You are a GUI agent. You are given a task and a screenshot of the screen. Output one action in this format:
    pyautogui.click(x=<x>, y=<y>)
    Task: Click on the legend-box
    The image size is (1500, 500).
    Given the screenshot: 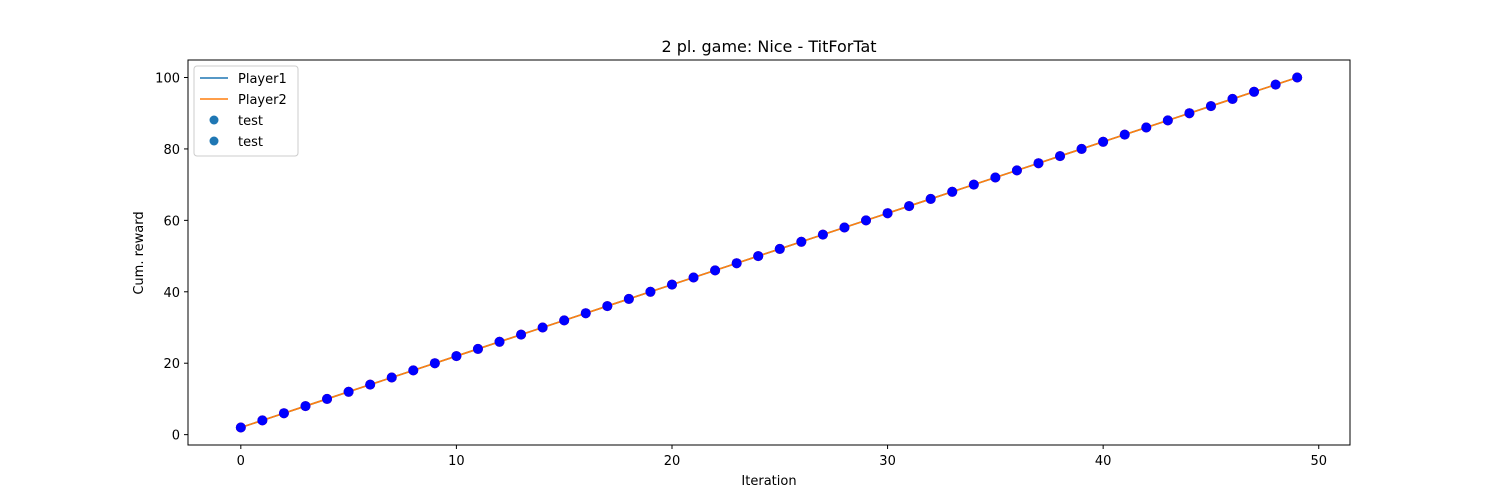 What is the action you would take?
    pyautogui.click(x=246, y=111)
    